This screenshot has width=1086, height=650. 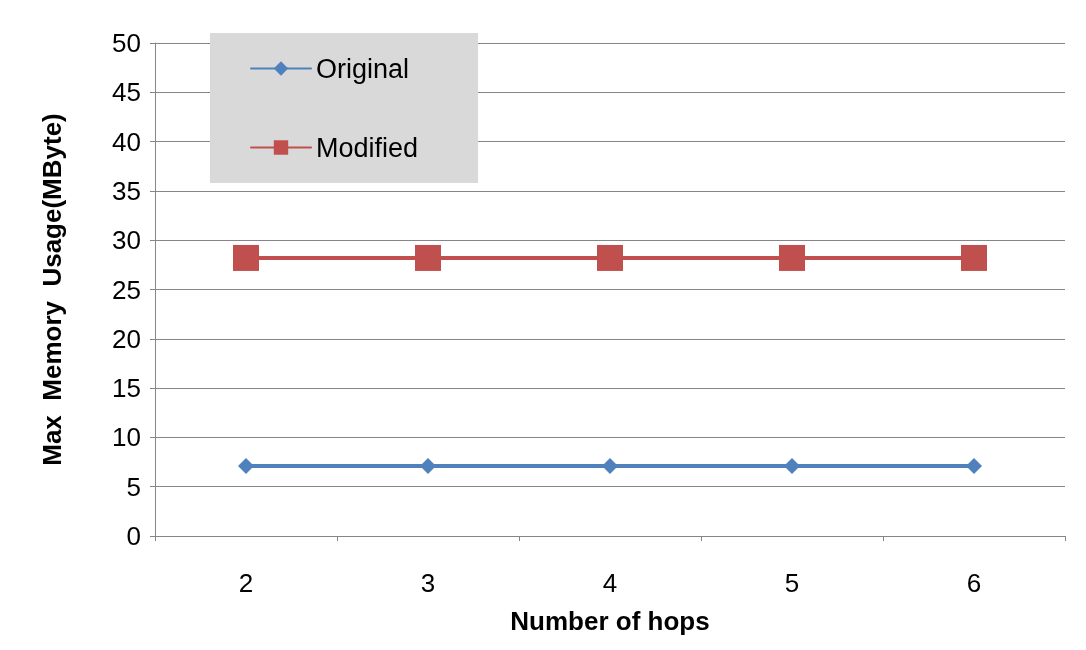 What do you see at coordinates (246, 583) in the screenshot?
I see `x-tick-label: 2` at bounding box center [246, 583].